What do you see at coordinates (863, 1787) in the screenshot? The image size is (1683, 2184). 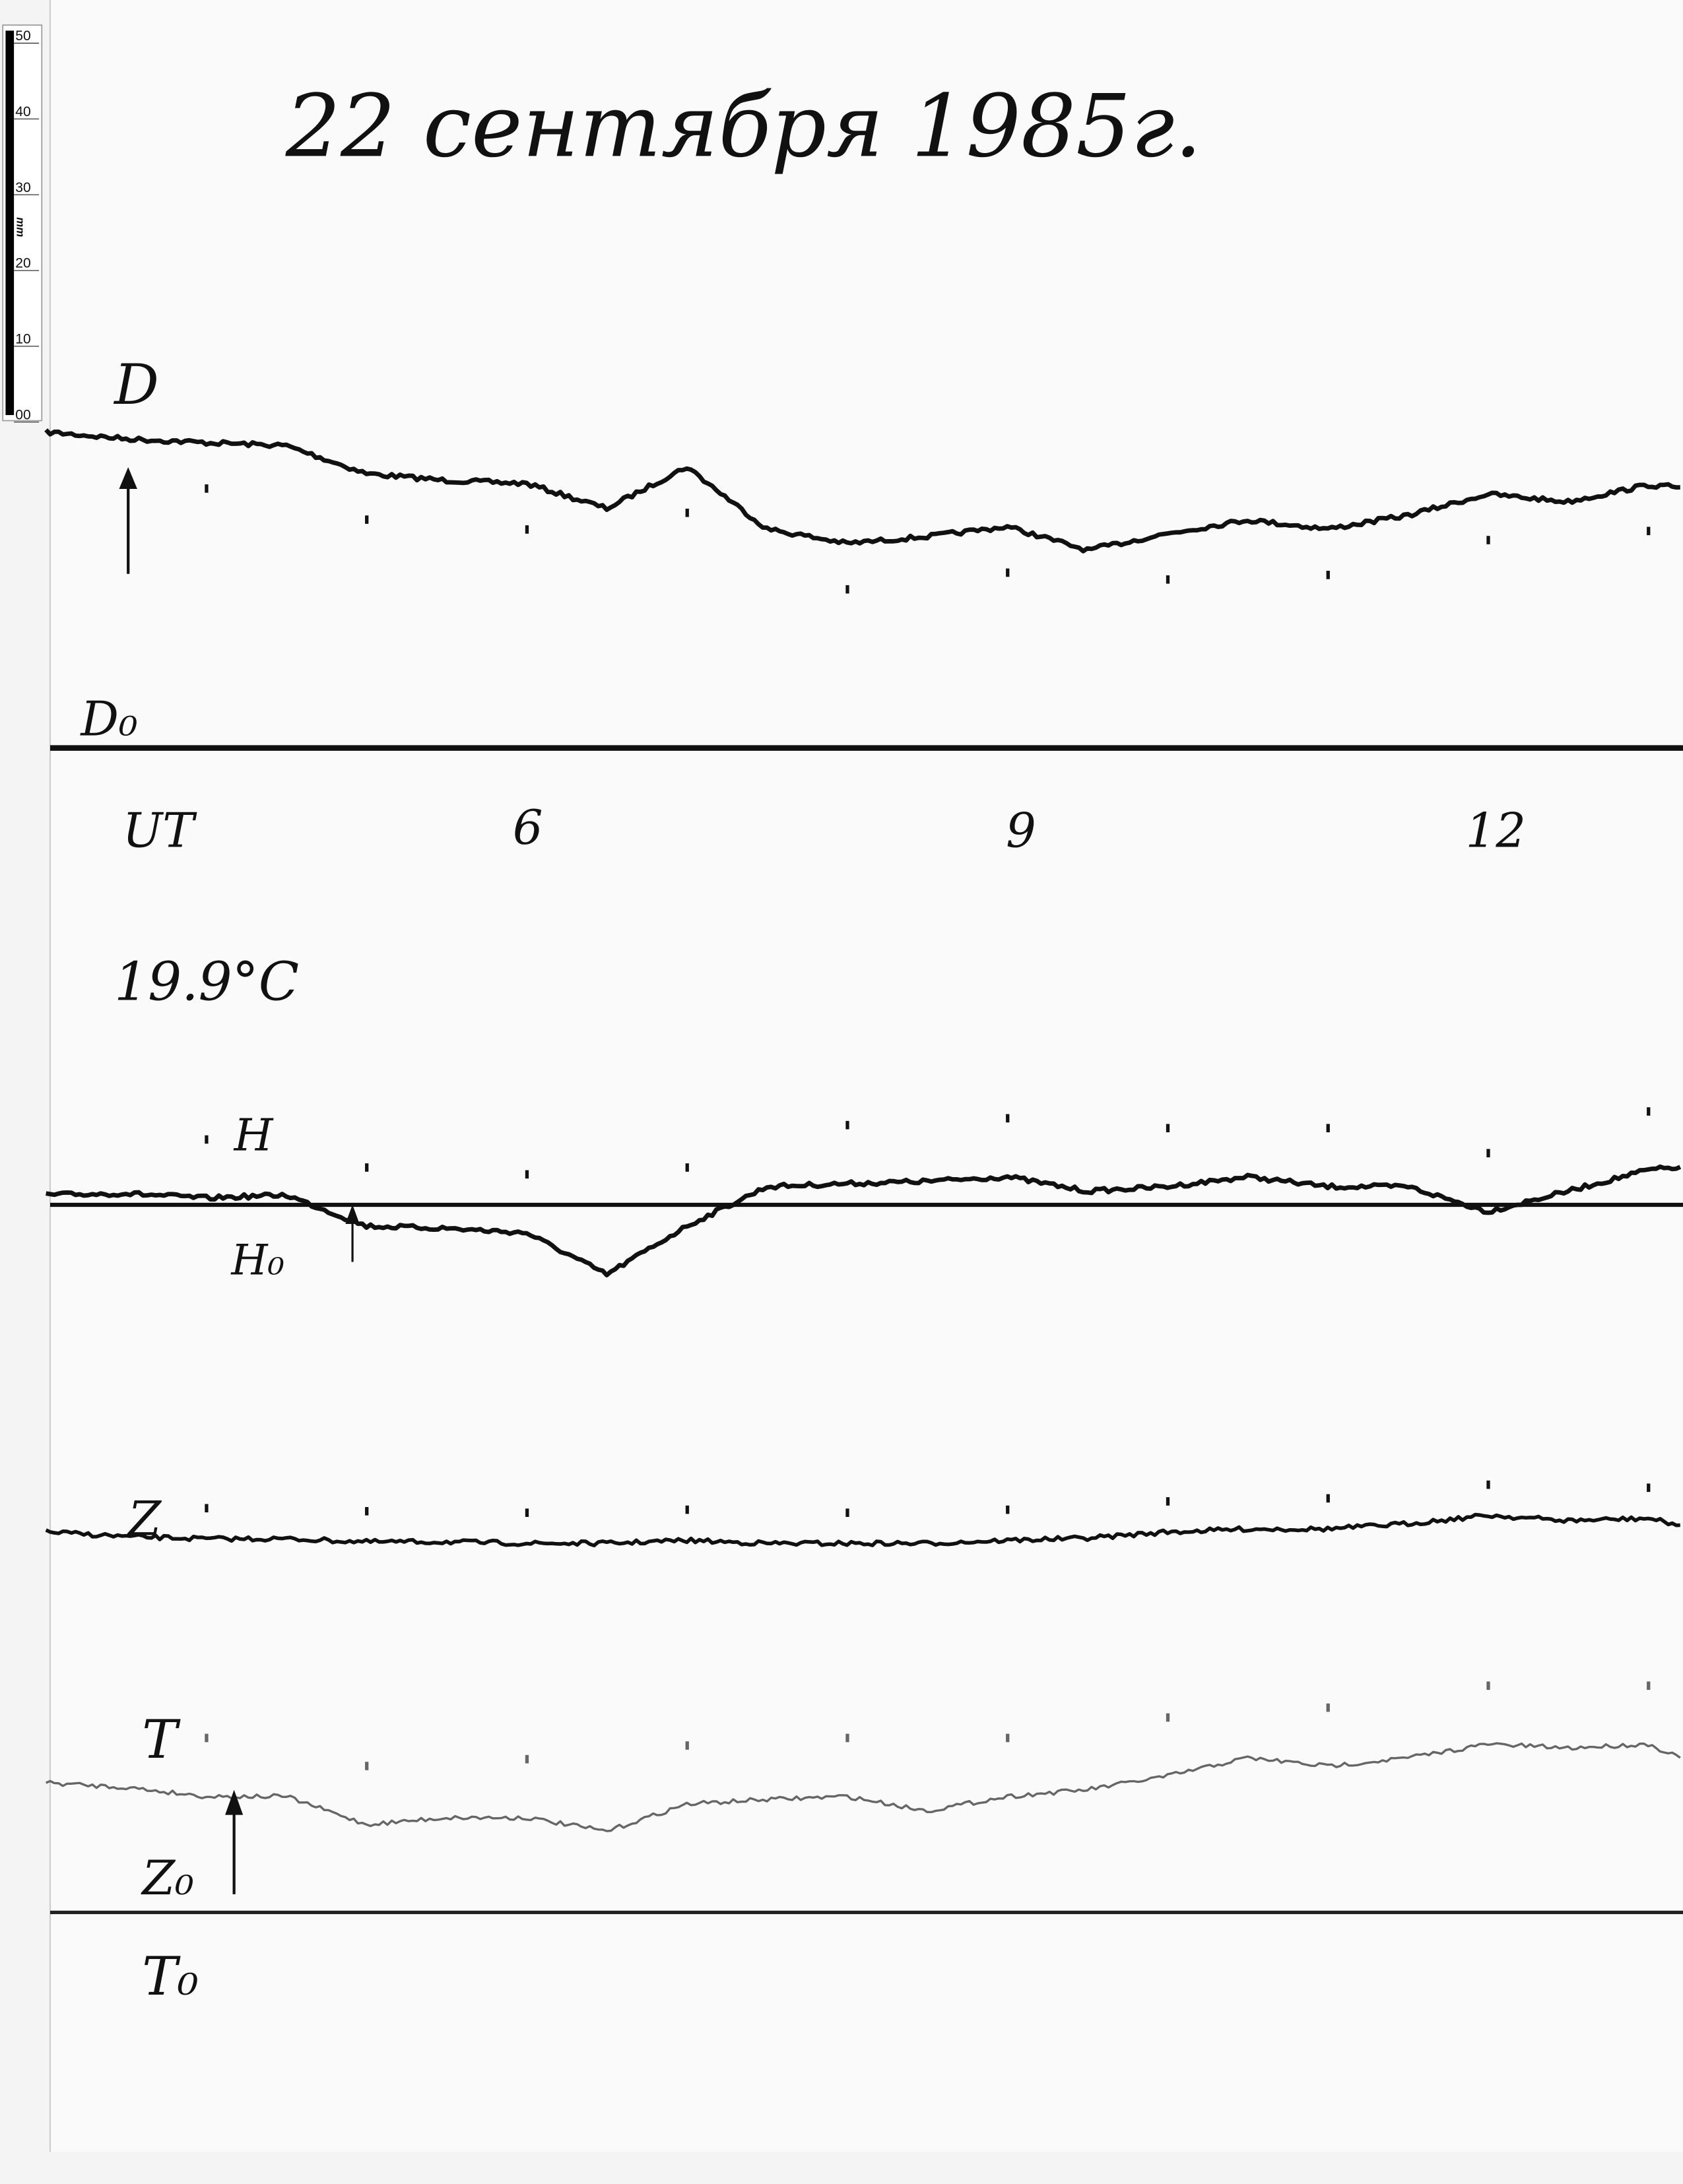 I see `trace-T` at bounding box center [863, 1787].